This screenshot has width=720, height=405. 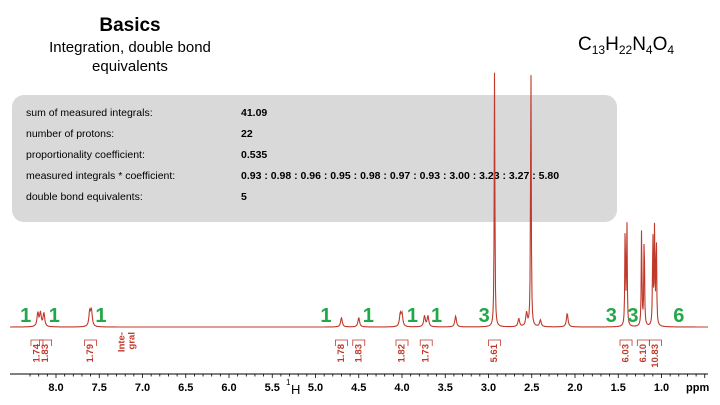 I want to click on x-axis-unit: ppm, so click(x=697, y=388).